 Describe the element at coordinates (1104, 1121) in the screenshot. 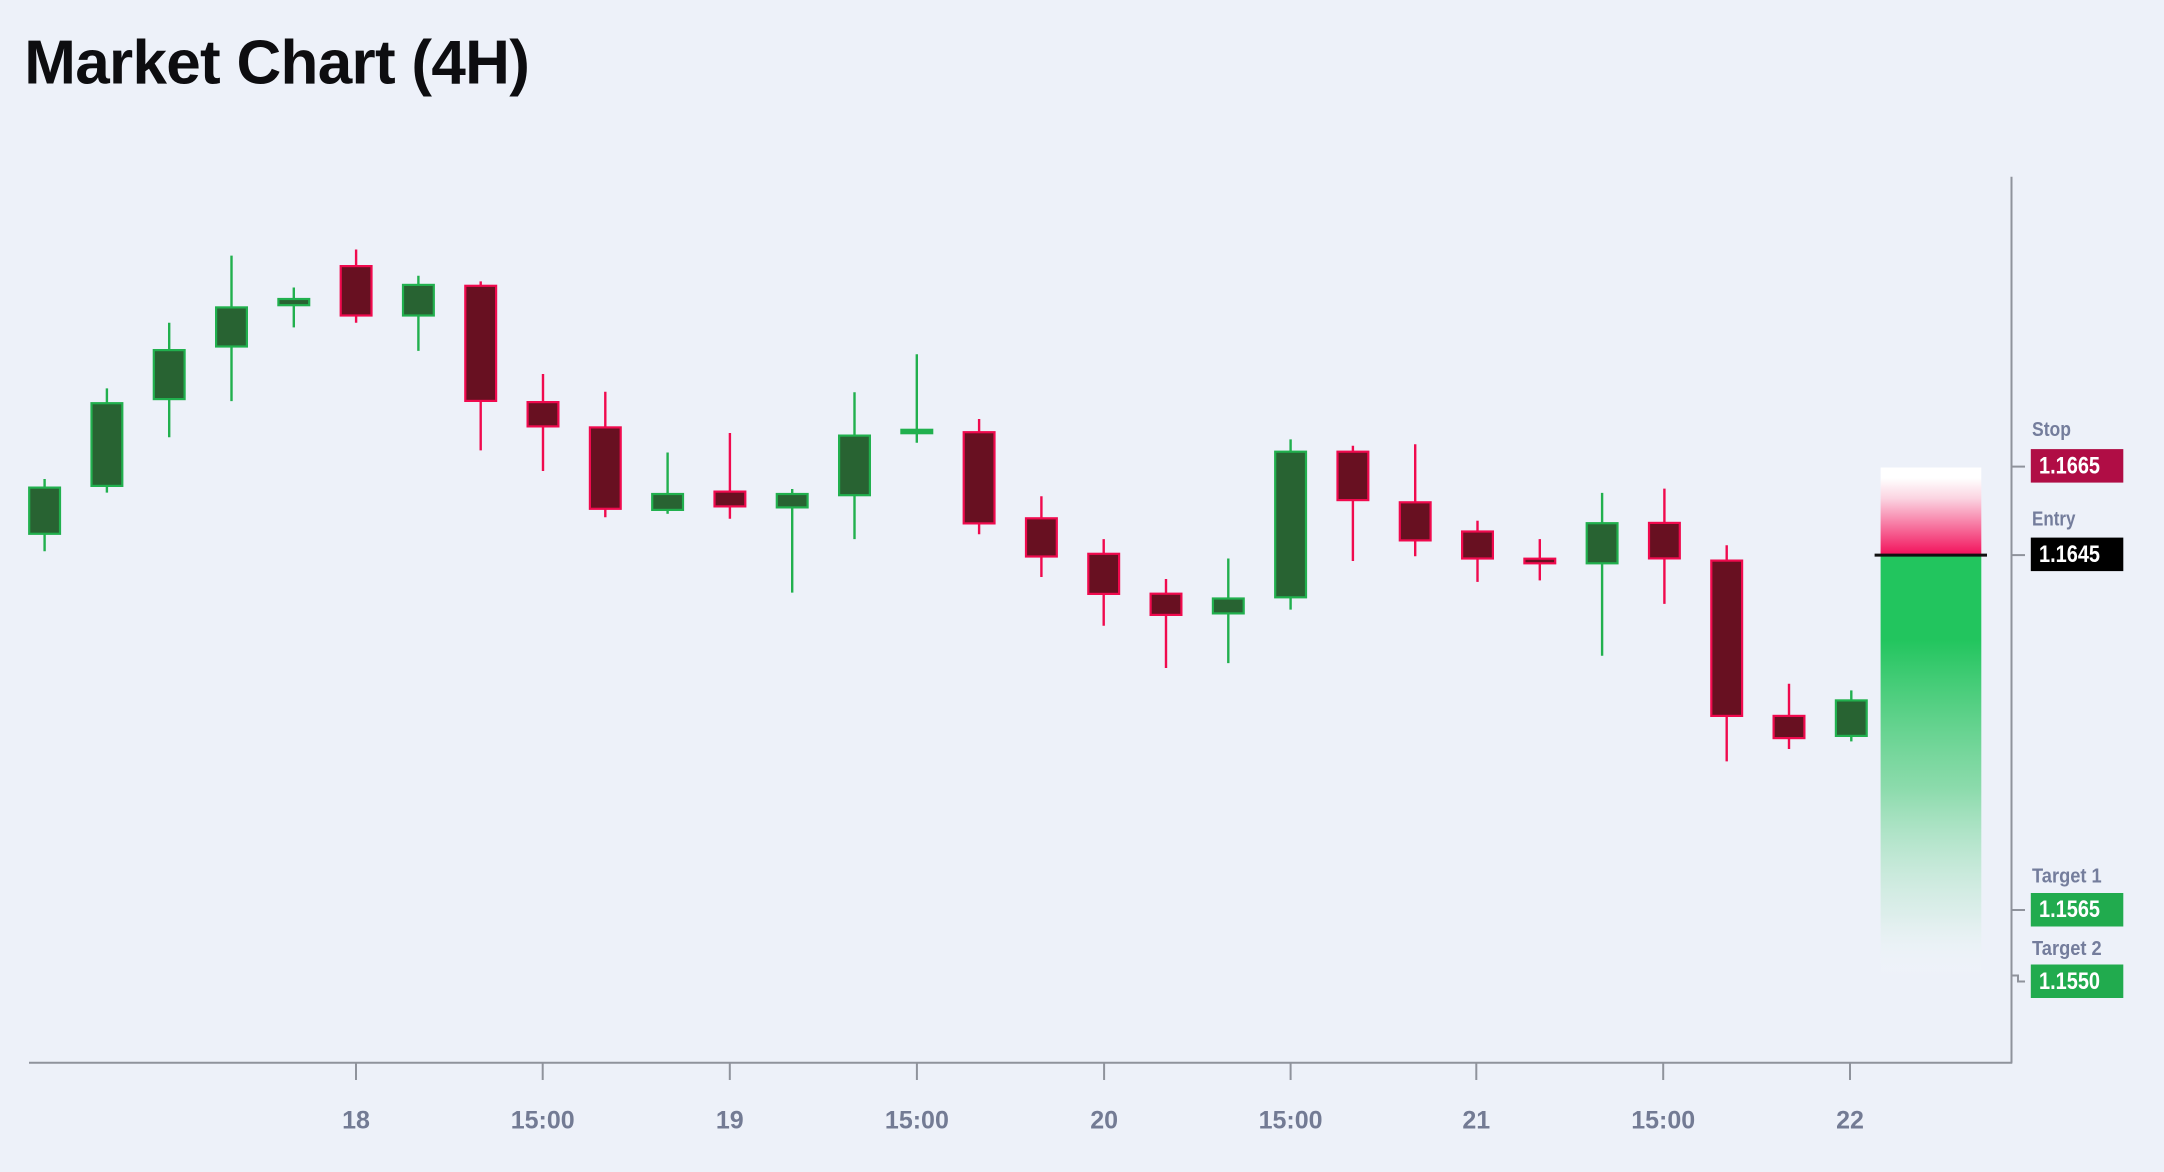

I see `svg-text: 20` at that location.